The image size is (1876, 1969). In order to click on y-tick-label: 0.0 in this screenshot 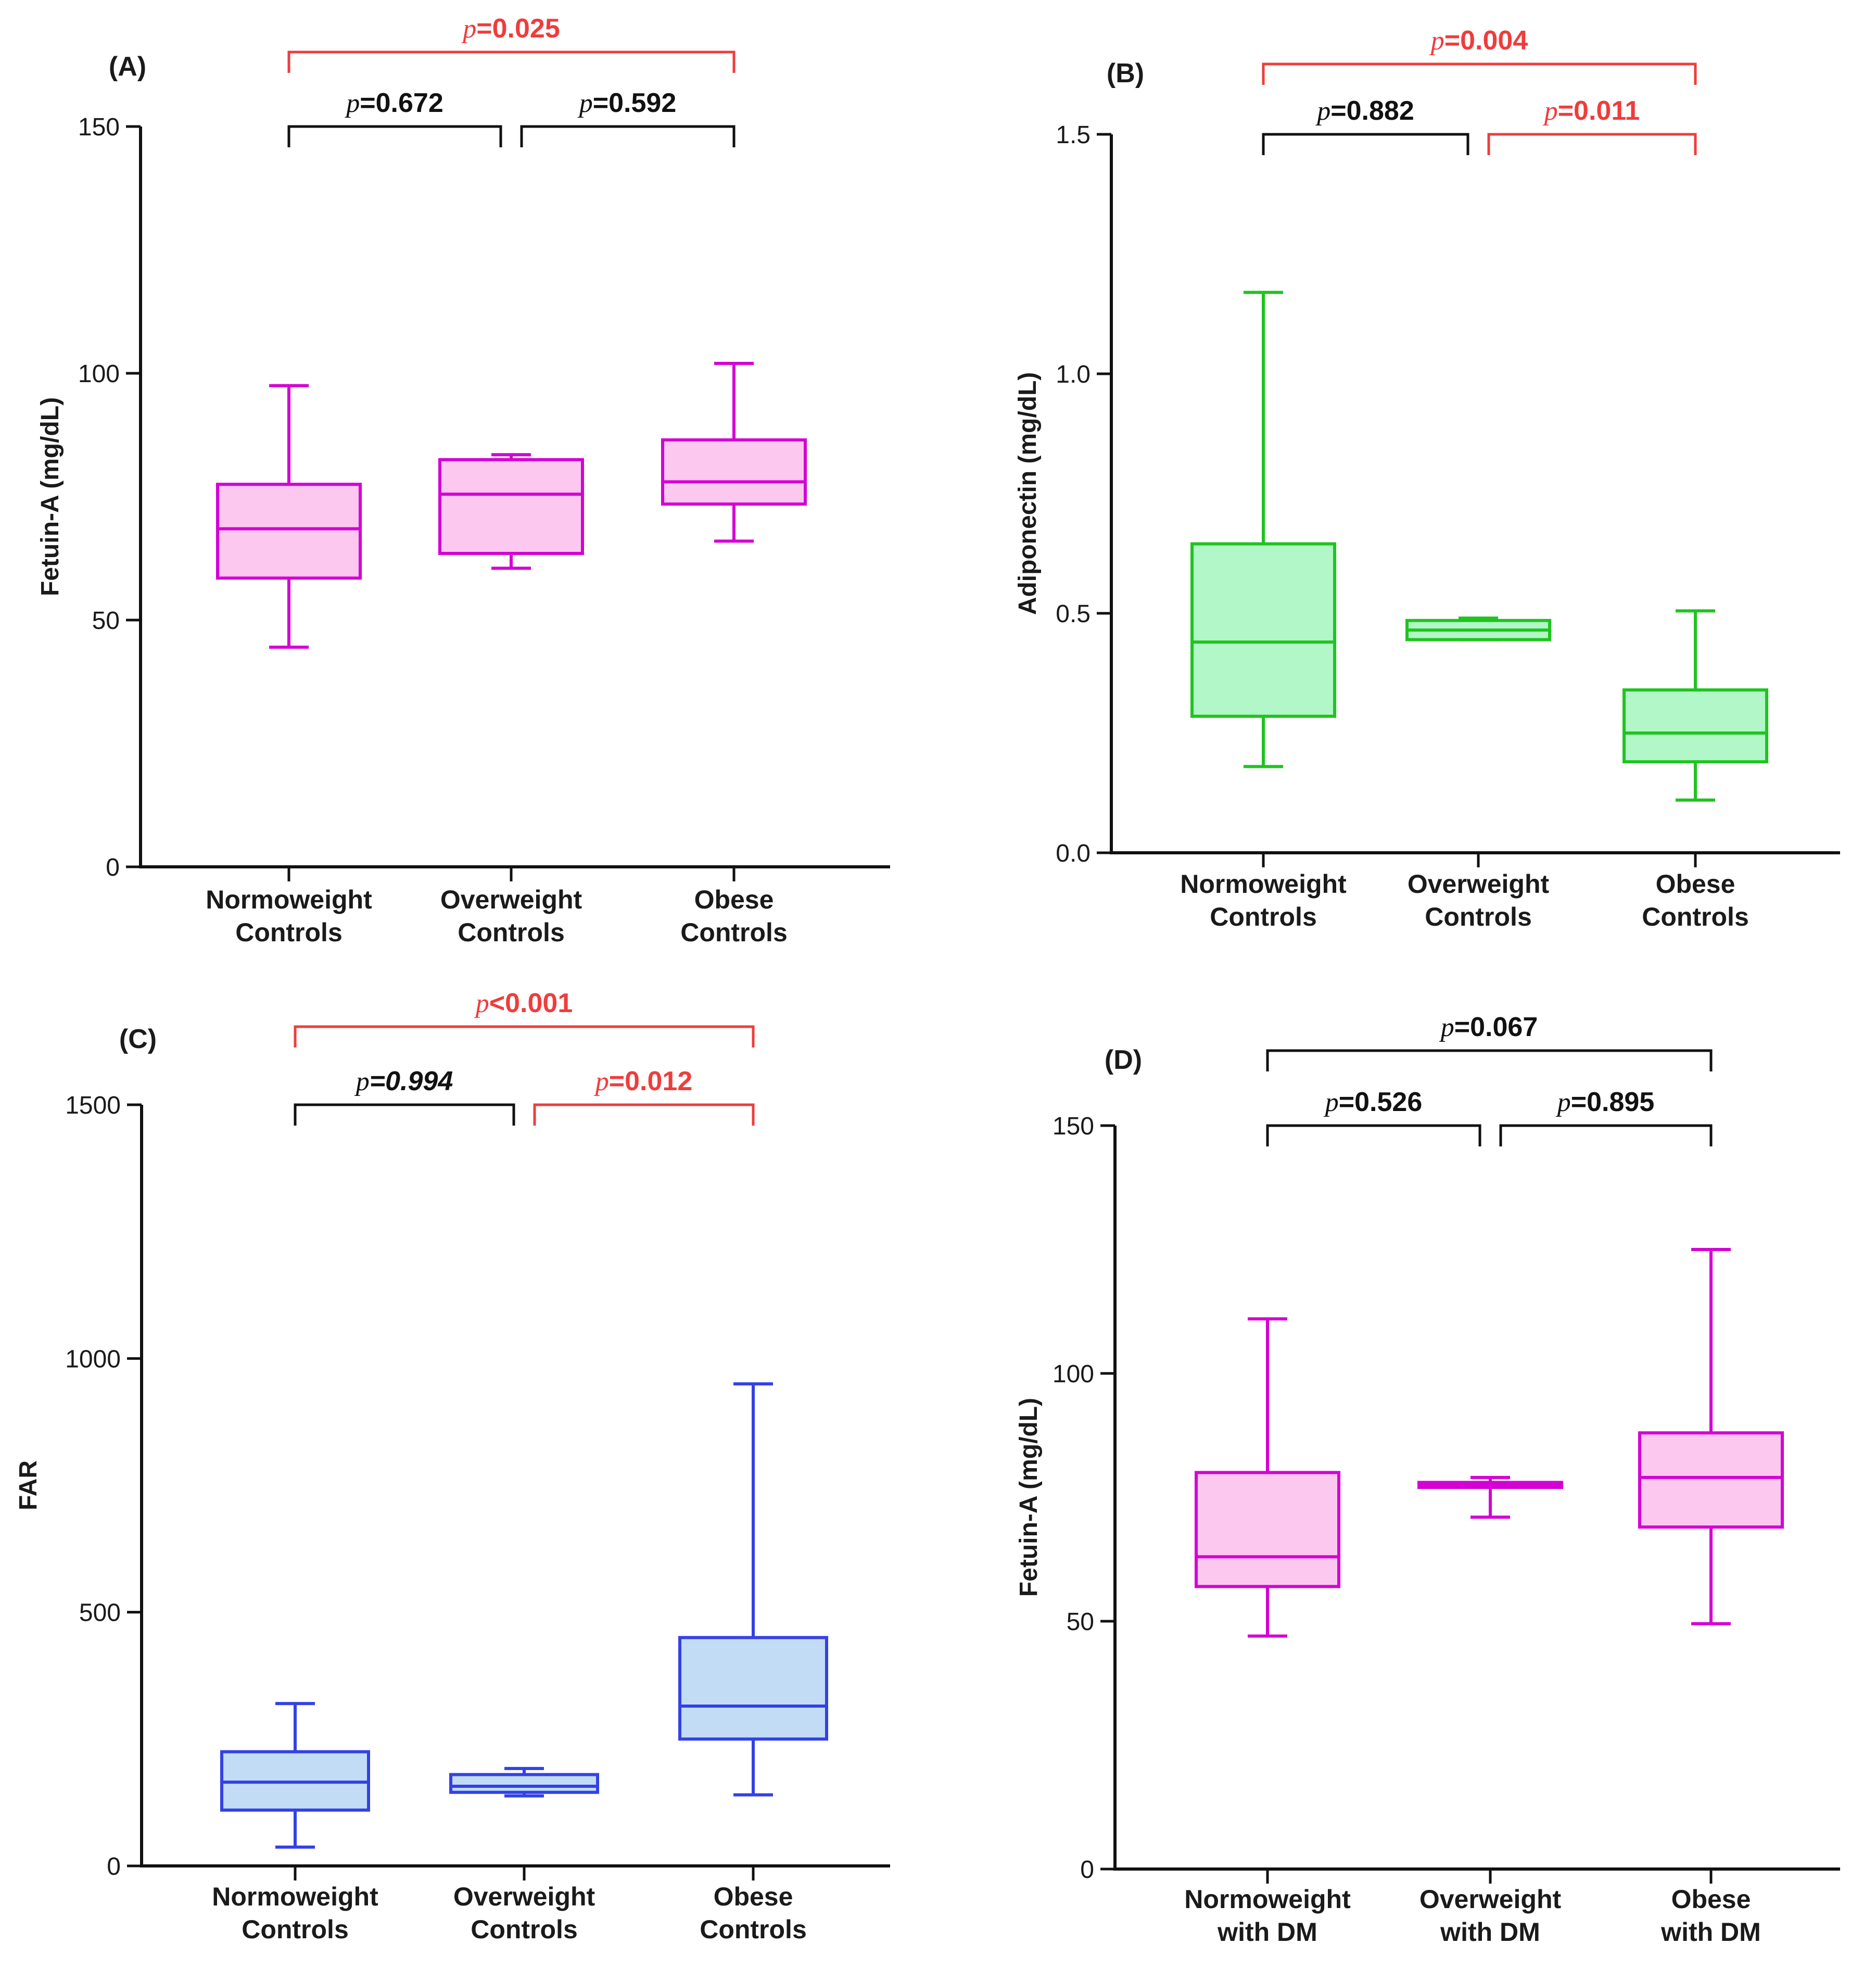, I will do `click(1073, 853)`.